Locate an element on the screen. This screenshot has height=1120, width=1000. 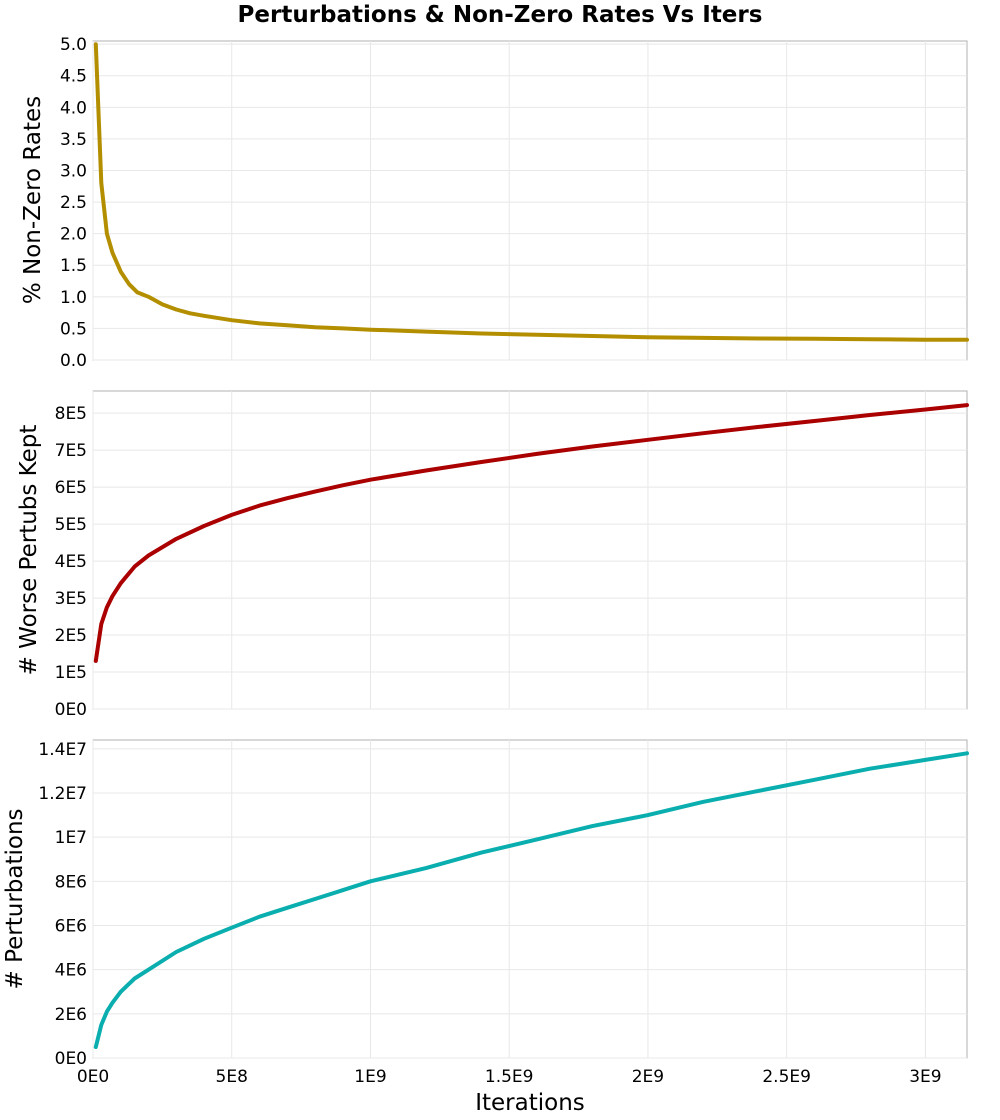
y-tick-label: 6E5 is located at coordinates (71, 488).